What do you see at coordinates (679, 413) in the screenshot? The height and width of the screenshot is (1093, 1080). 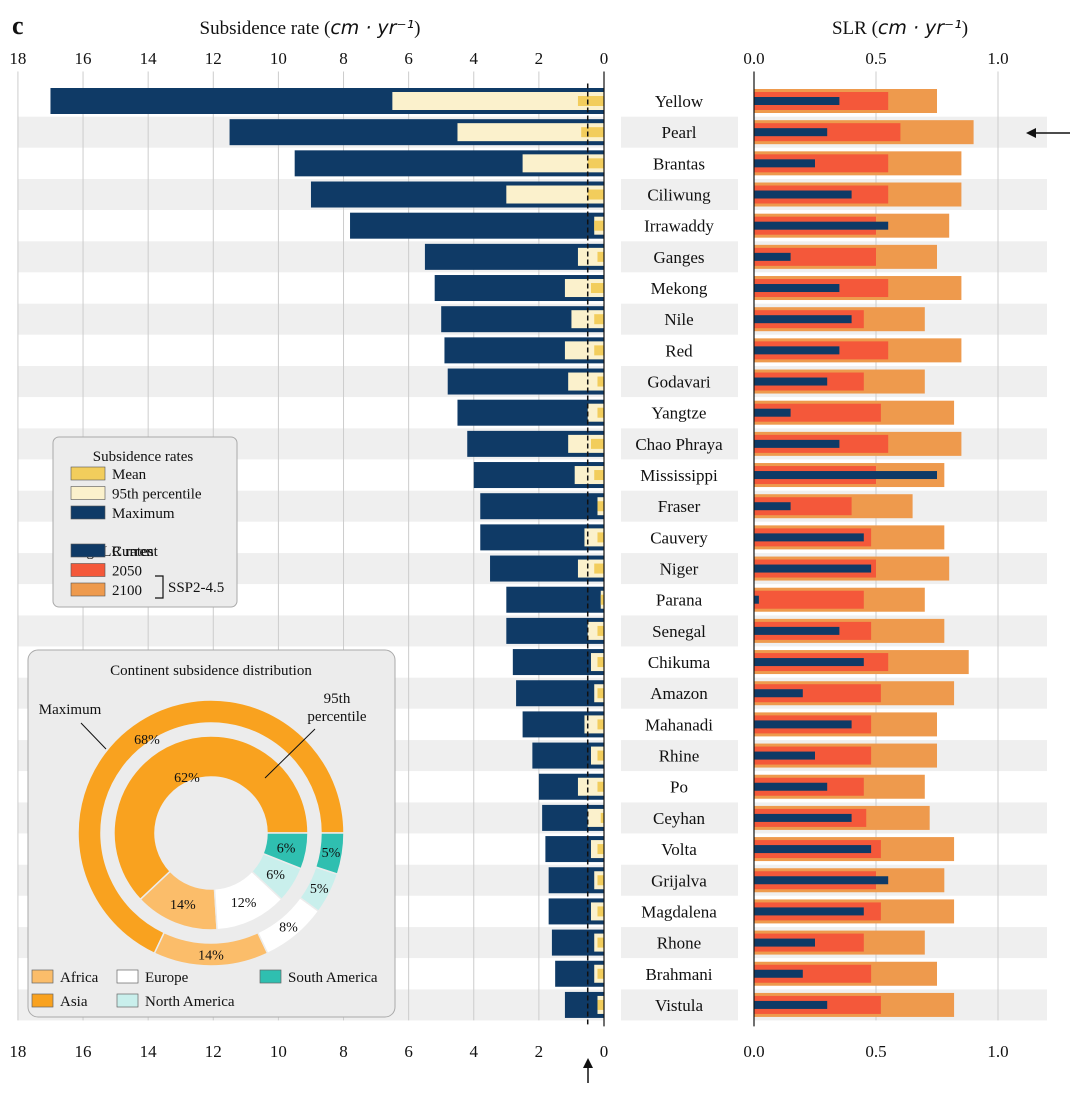 I see `row-label: Yangtze` at bounding box center [679, 413].